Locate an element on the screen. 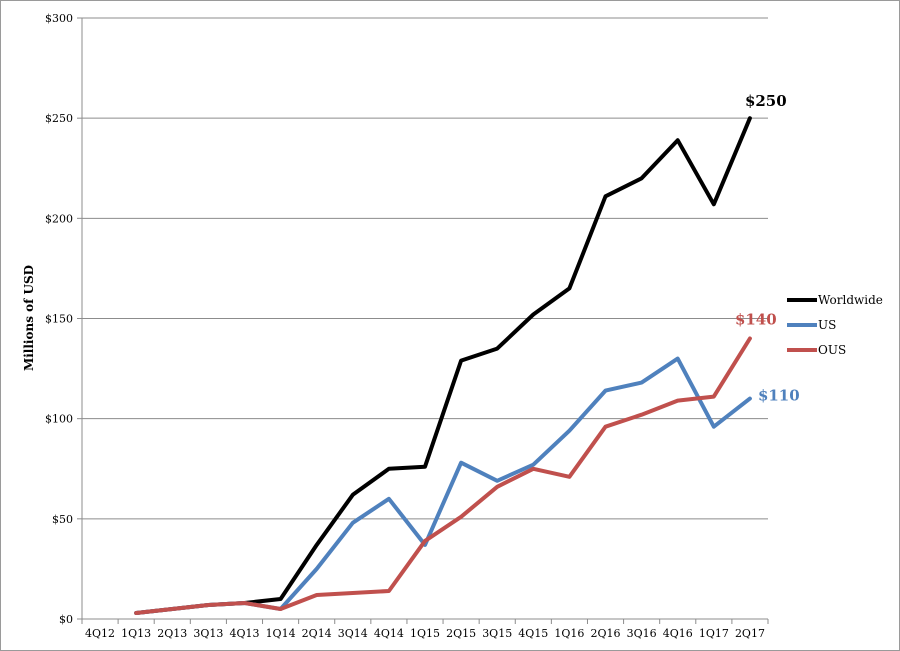 The image size is (900, 651). y-tick-label: $150 is located at coordinates (59, 319).